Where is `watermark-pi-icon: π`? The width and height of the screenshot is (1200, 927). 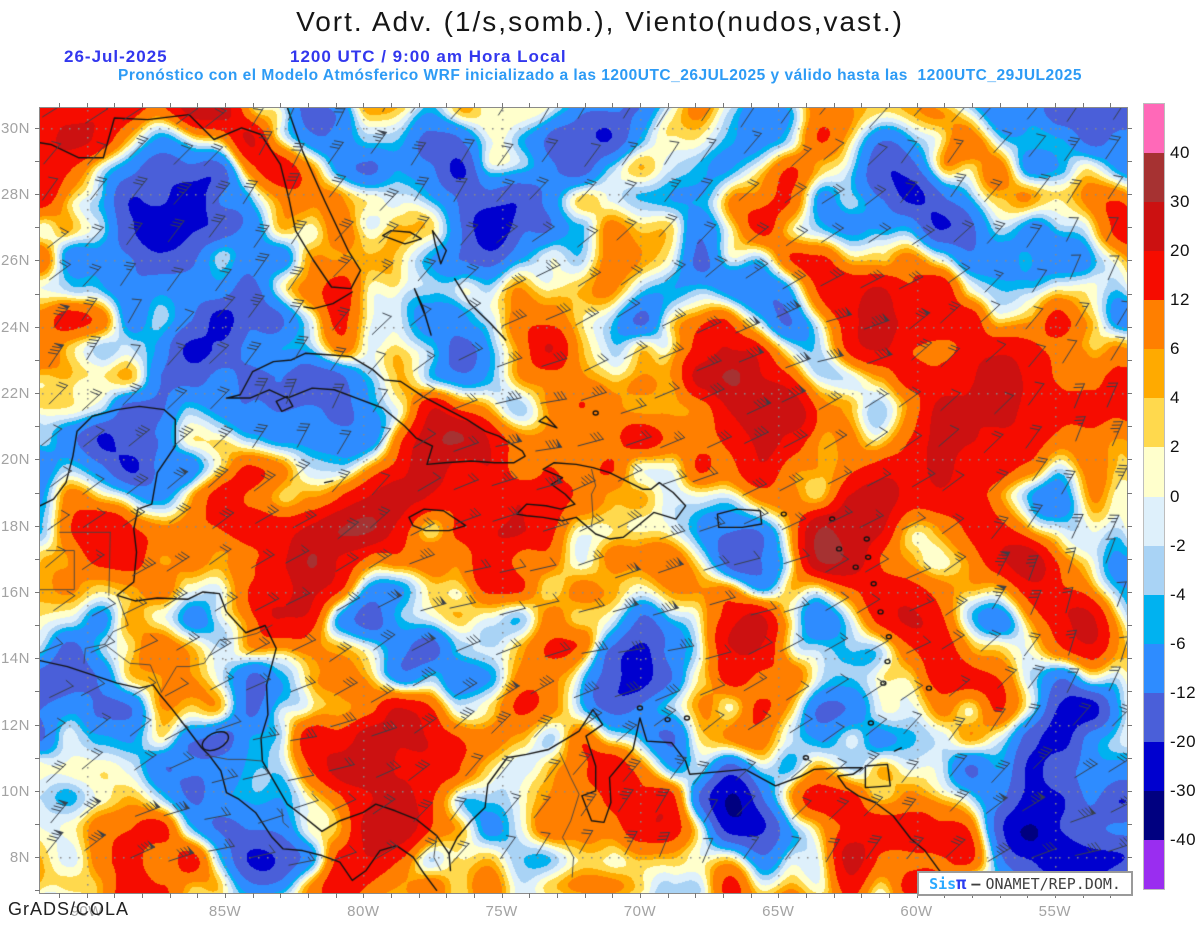 watermark-pi-icon: π is located at coordinates (961, 883).